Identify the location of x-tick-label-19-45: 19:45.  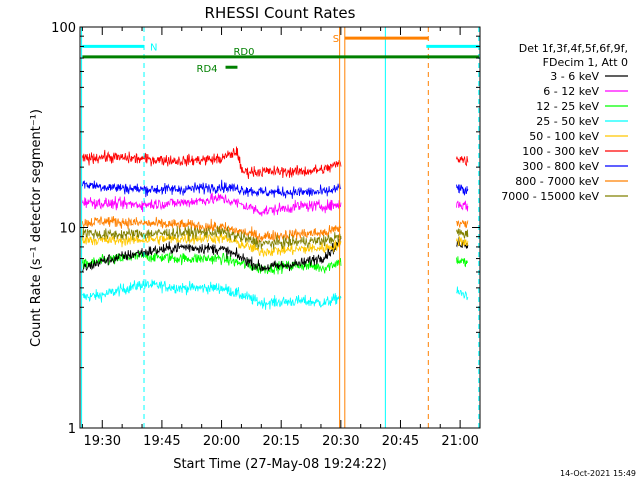
(161, 441).